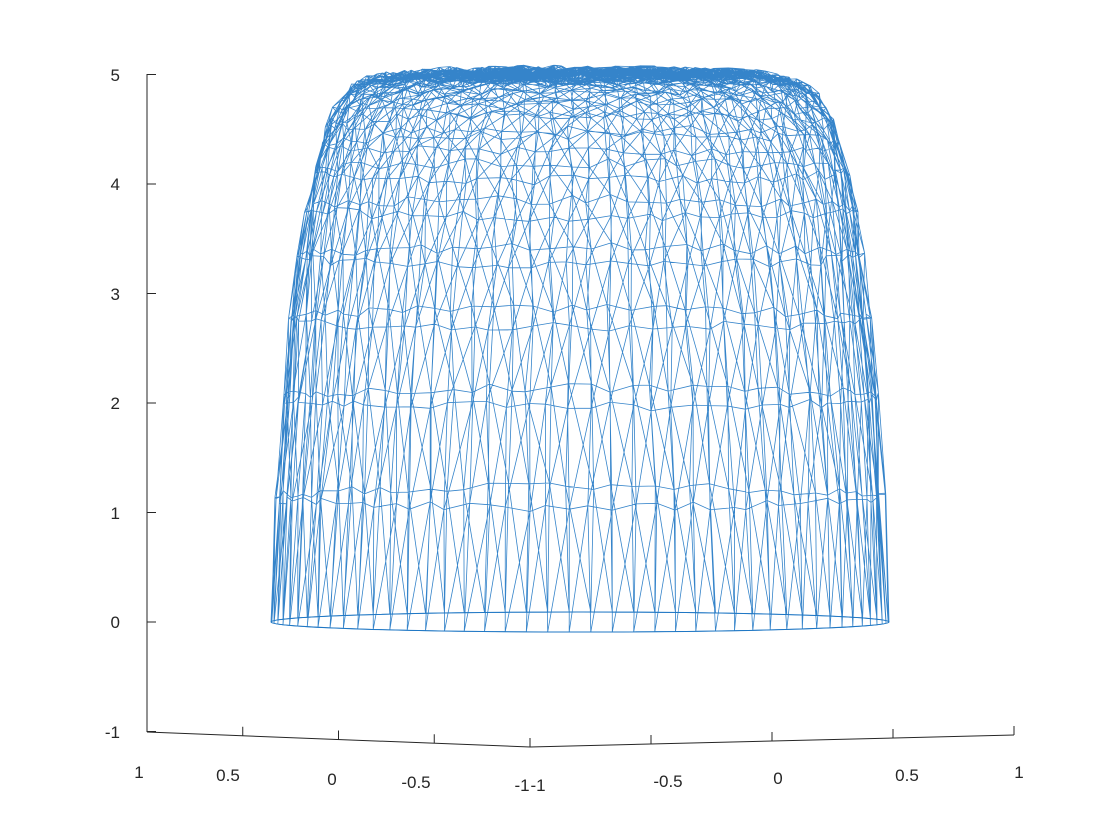 The width and height of the screenshot is (1120, 840). Describe the element at coordinates (138, 772) in the screenshot. I see `left-axis-tick-label: 1` at that location.